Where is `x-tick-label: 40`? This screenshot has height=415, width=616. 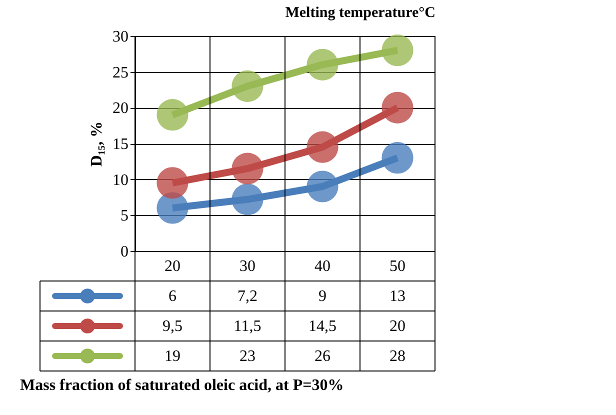
x-tick-label: 40 is located at coordinates (322, 266).